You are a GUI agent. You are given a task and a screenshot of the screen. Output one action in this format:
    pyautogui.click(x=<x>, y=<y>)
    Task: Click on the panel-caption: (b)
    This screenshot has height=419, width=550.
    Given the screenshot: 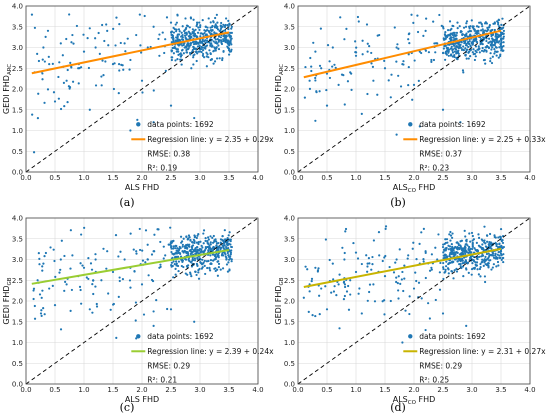 What is the action you would take?
    pyautogui.click(x=398, y=202)
    